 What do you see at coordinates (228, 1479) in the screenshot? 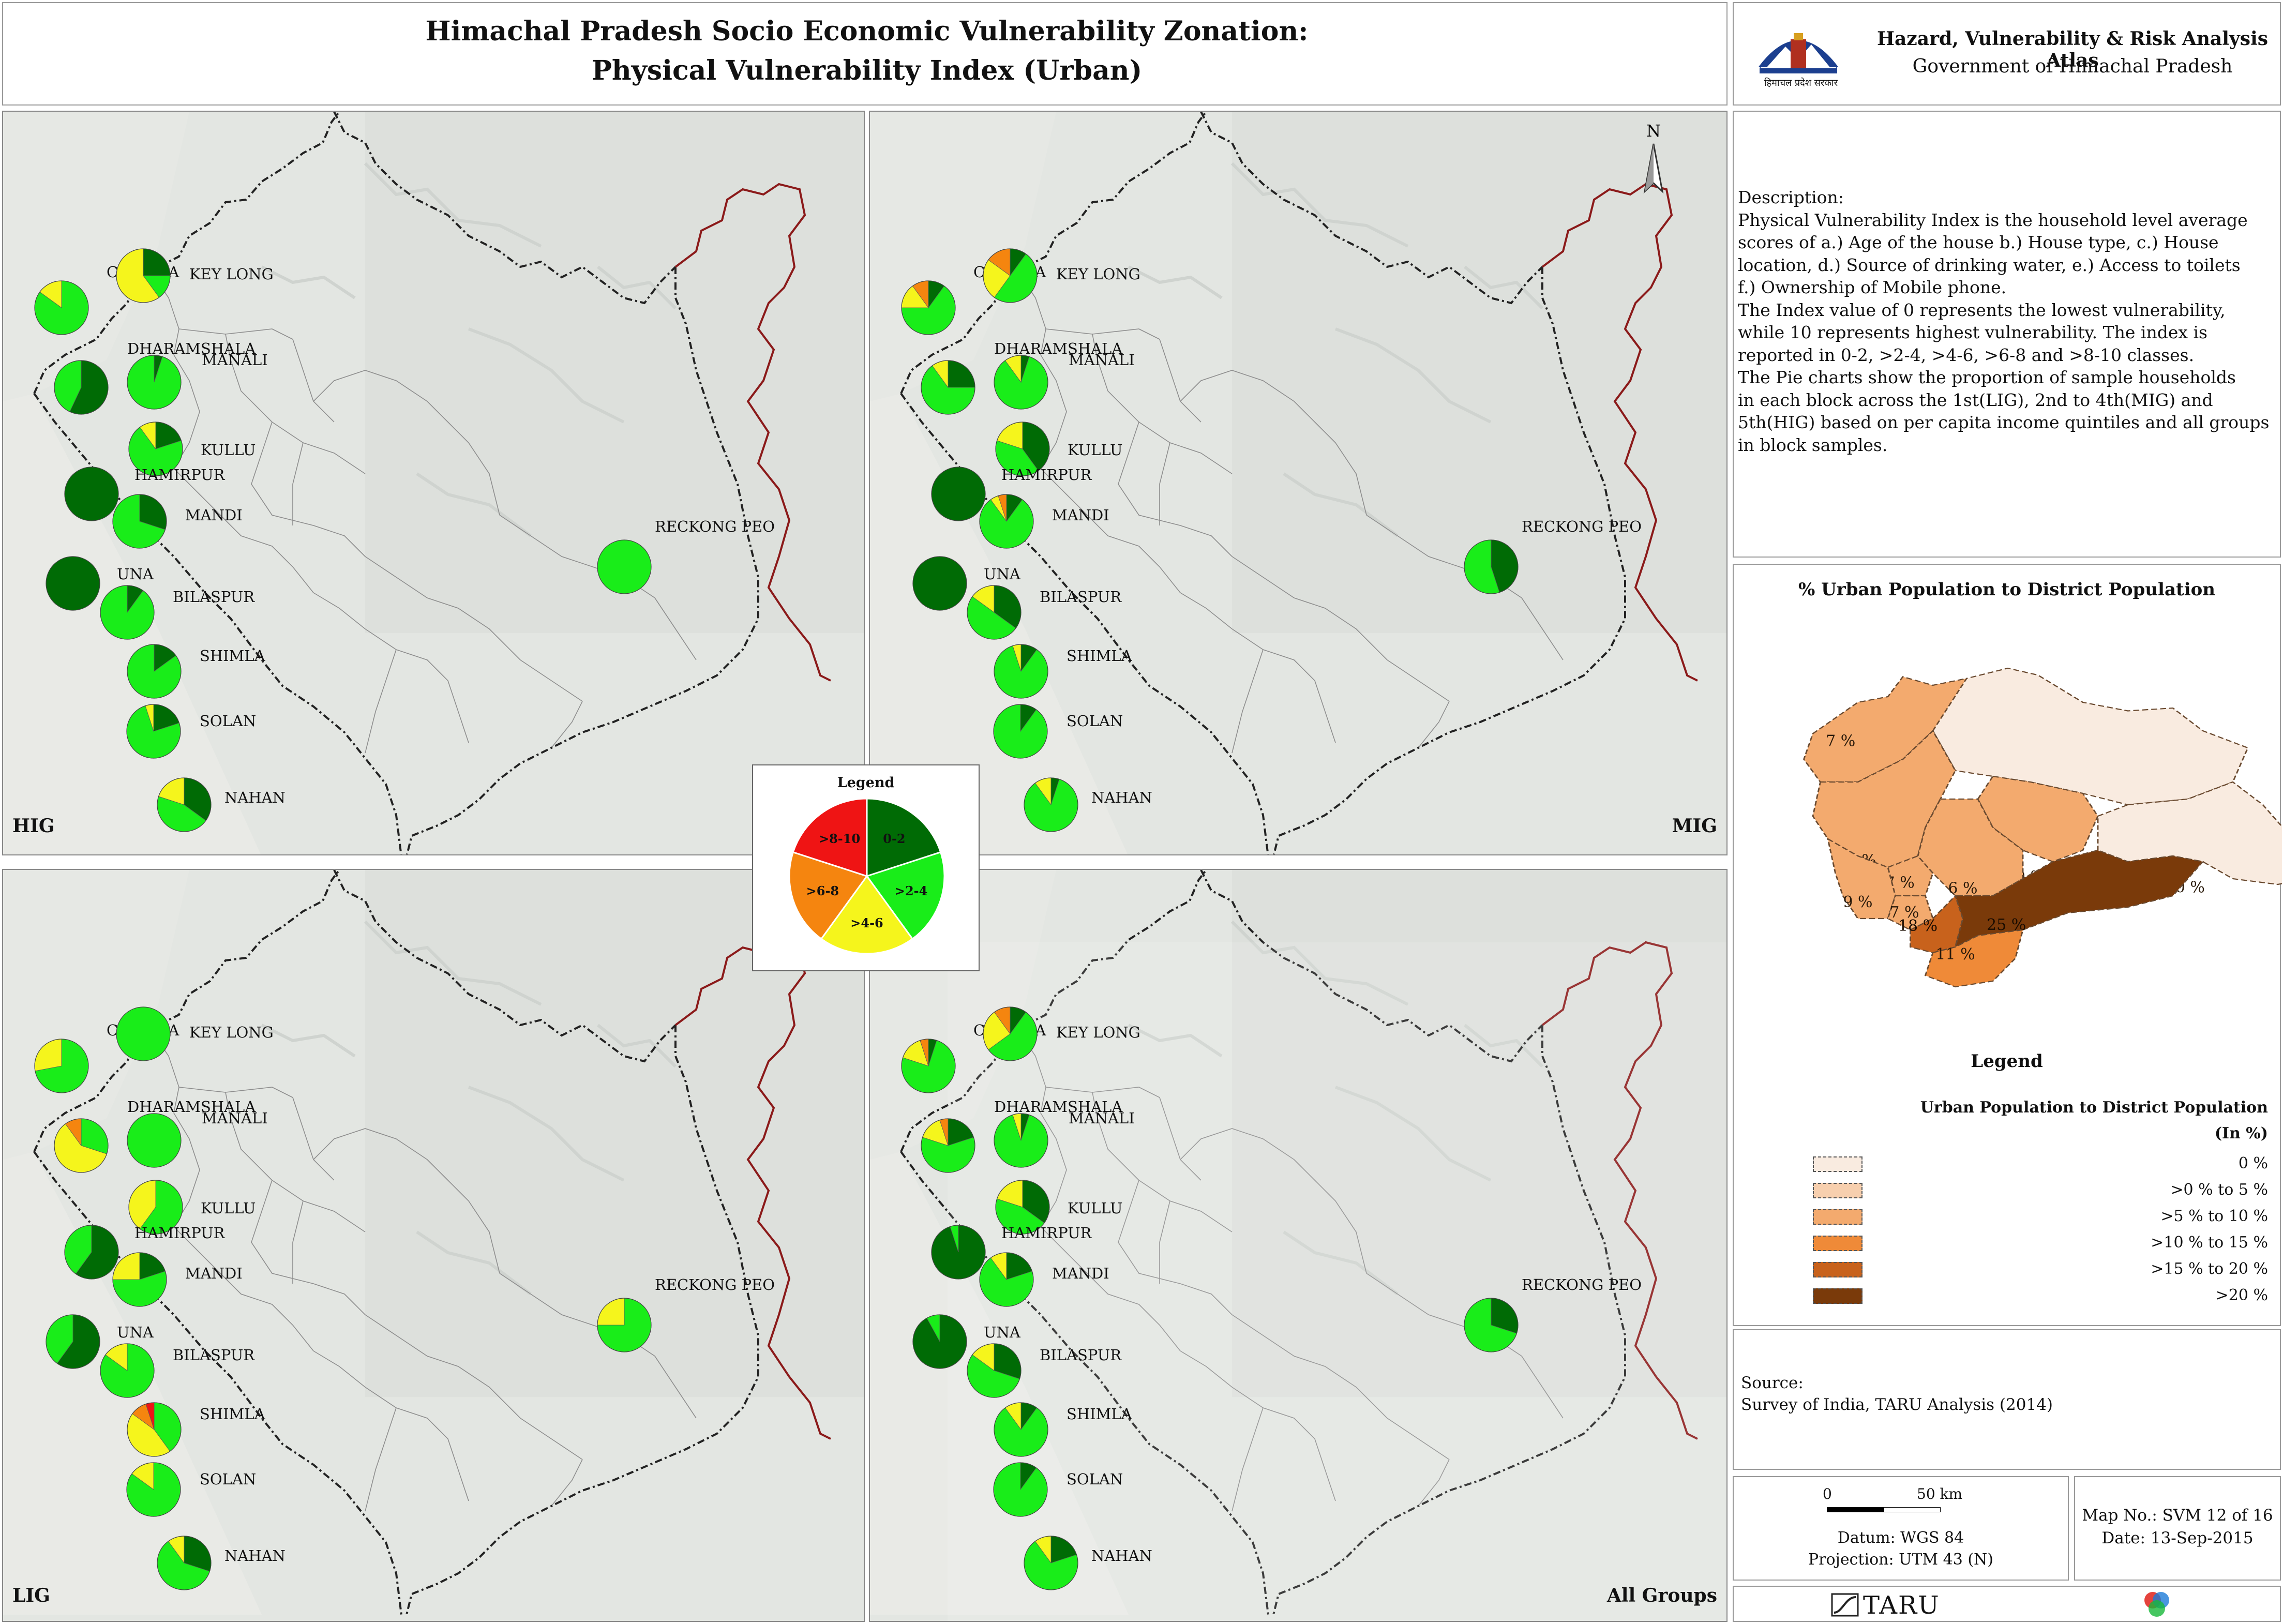
I see `district-label: SOLAN` at bounding box center [228, 1479].